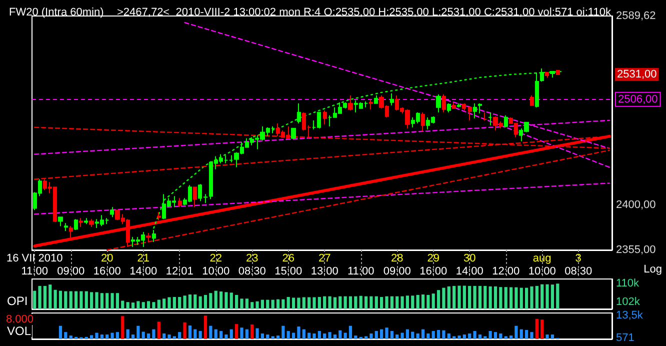 The width and height of the screenshot is (666, 346). Describe the element at coordinates (630, 316) in the screenshot. I see `y-tick-label: 13,5k` at that location.